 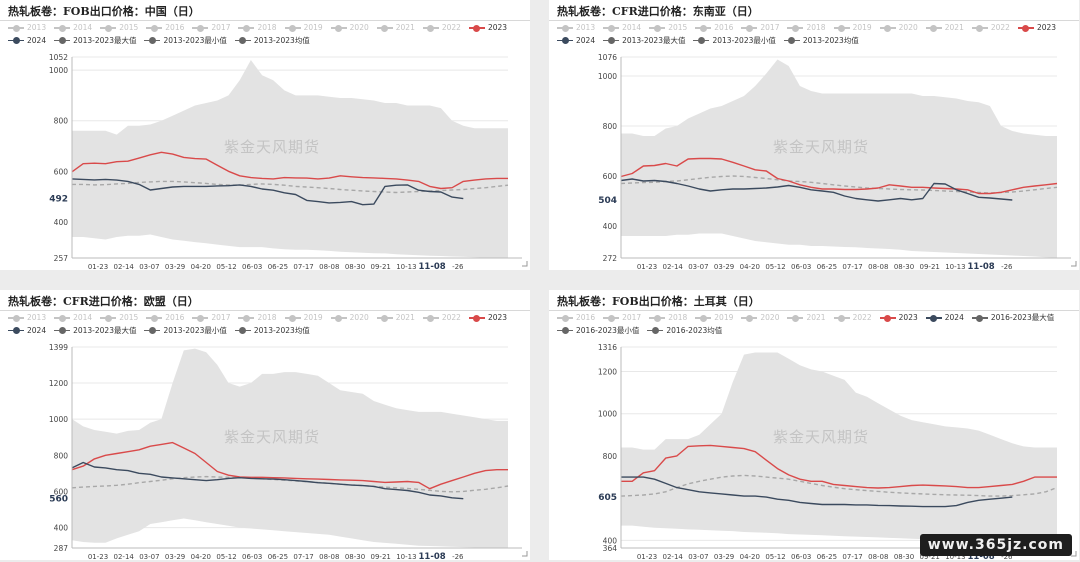 I want to click on y-tick-label: 287, so click(x=61, y=548).